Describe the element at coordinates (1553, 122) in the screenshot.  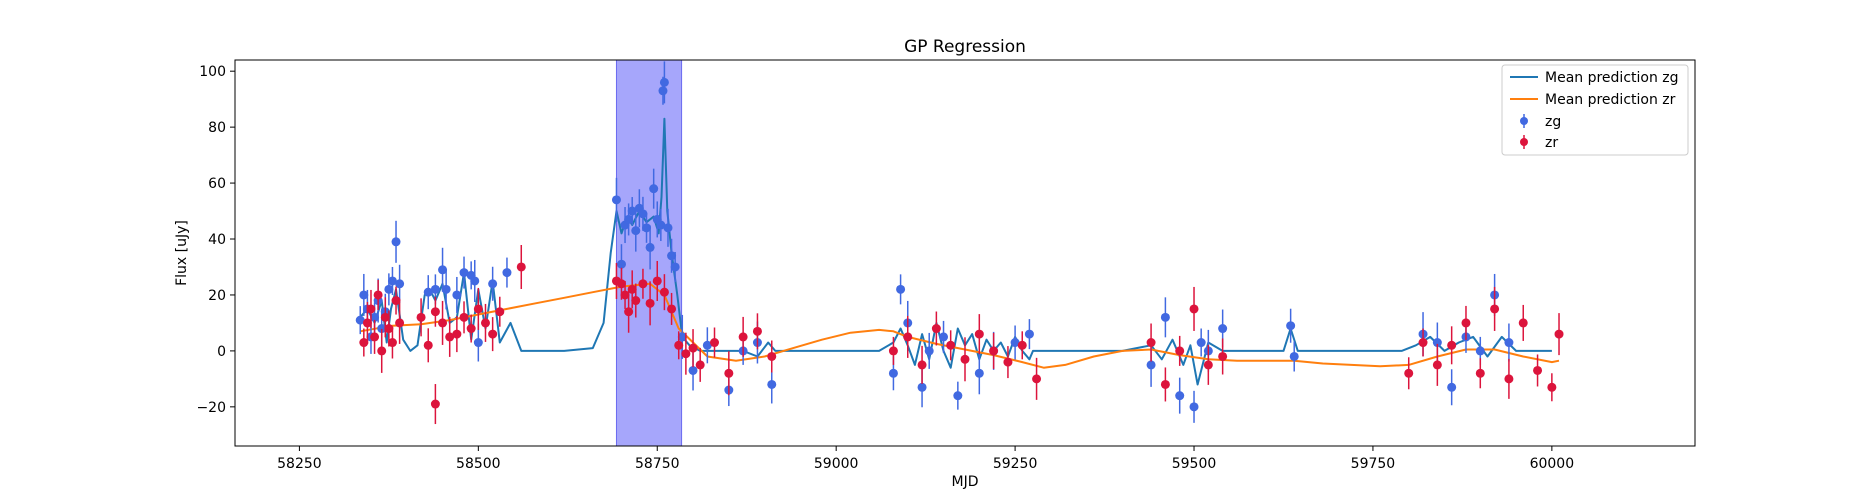
I see `legend-label-zg: zg` at that location.